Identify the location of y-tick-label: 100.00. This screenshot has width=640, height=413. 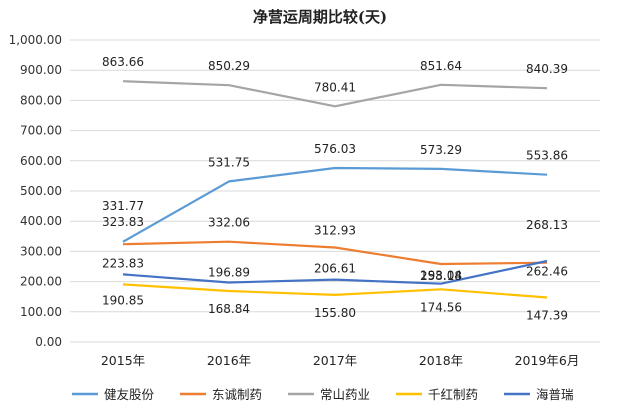
(41, 312).